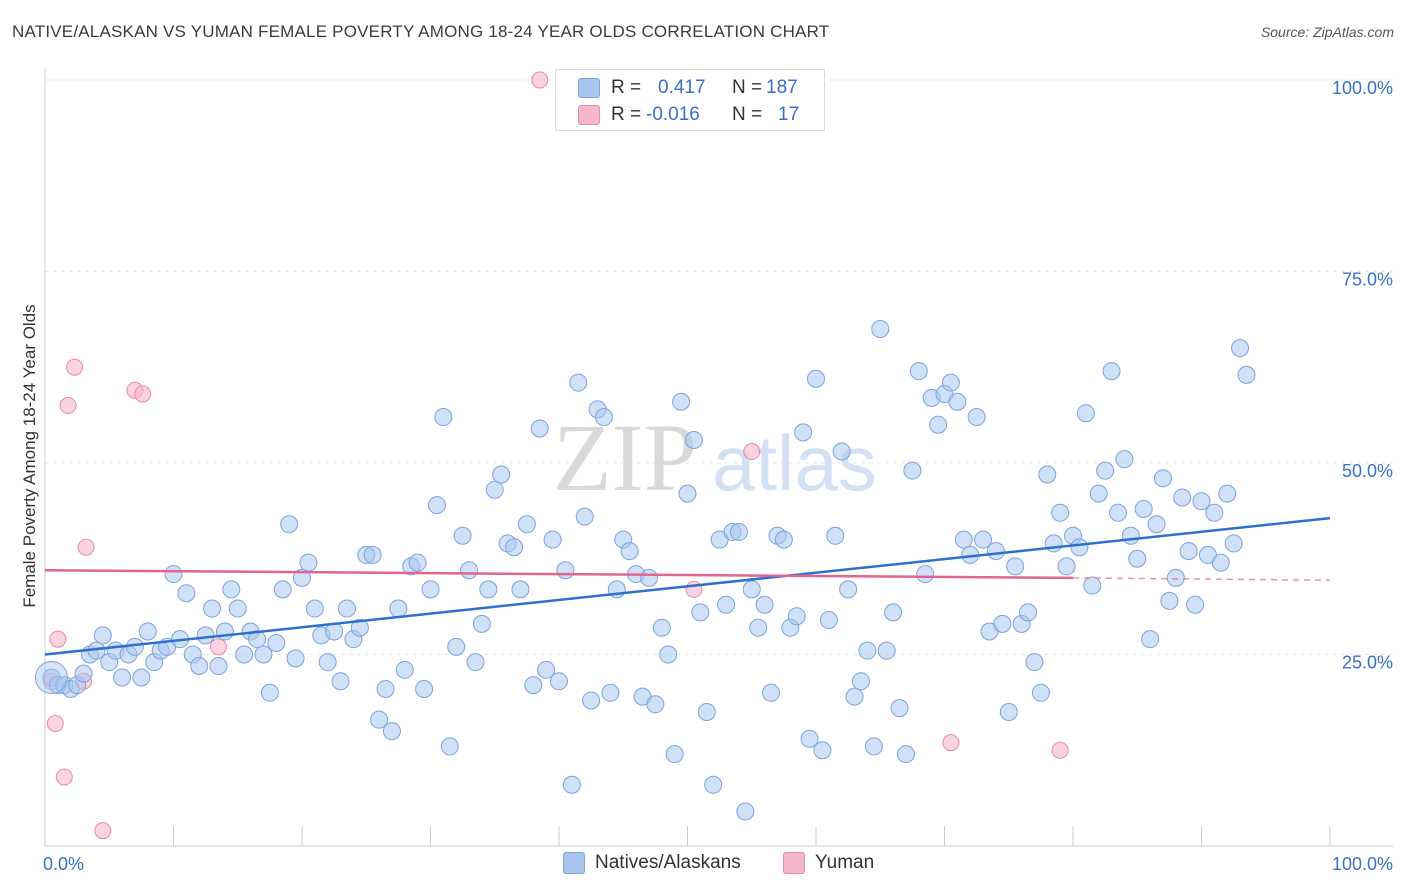  I want to click on legend-r-value: -0.016, so click(673, 114).